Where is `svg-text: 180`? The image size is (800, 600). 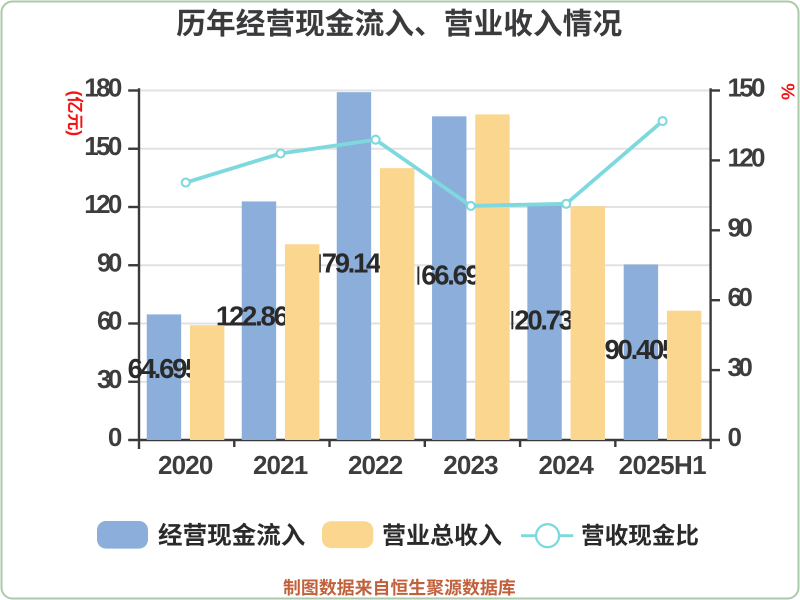
svg-text: 180 is located at coordinates (103, 88).